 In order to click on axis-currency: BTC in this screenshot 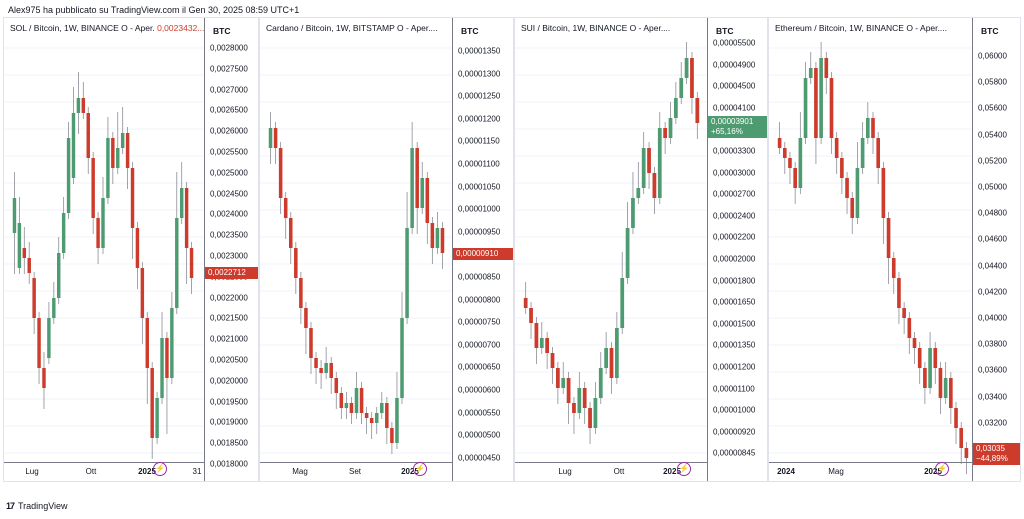, I will do `click(470, 31)`.